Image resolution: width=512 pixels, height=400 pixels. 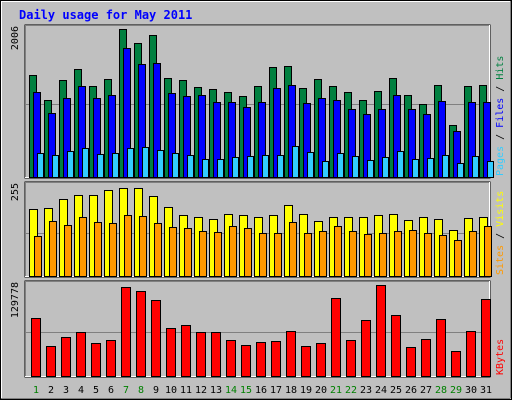 I want to click on legend-item-sites: Sites, so click(x=500, y=260).